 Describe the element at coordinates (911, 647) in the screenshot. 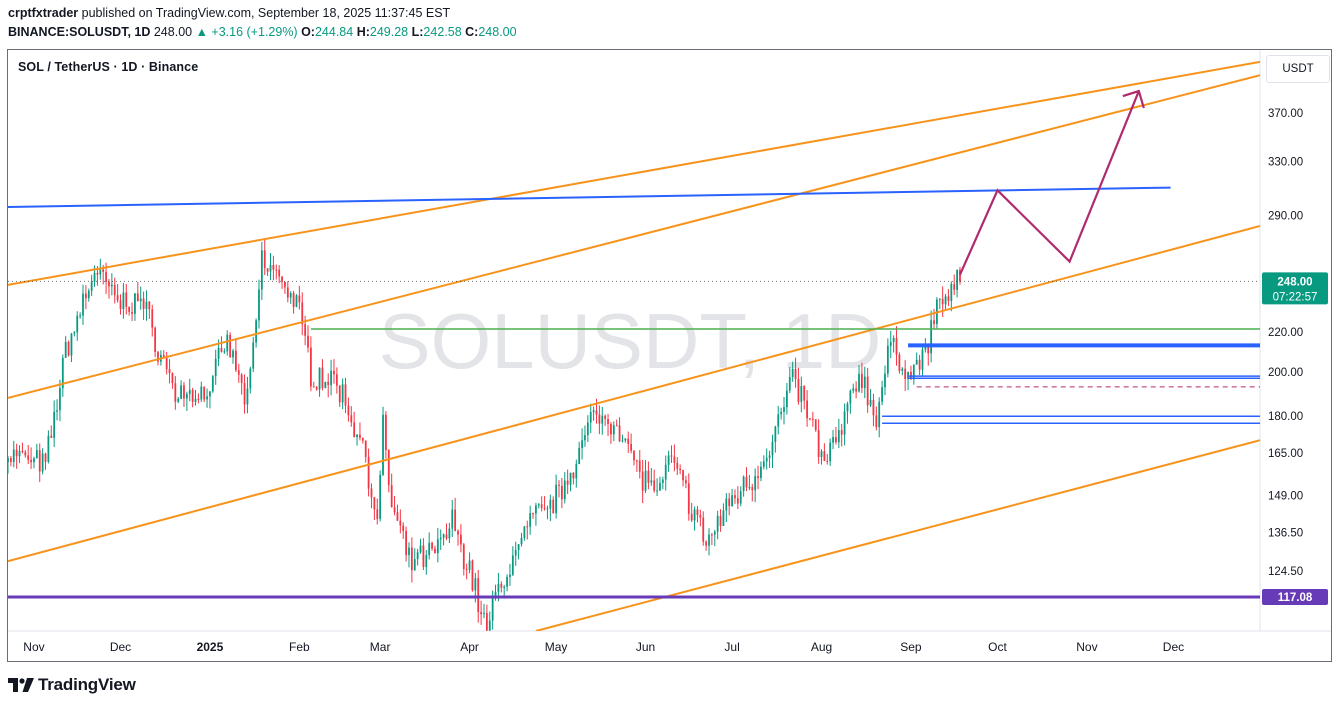

I see `time-tick-label: Sep` at that location.